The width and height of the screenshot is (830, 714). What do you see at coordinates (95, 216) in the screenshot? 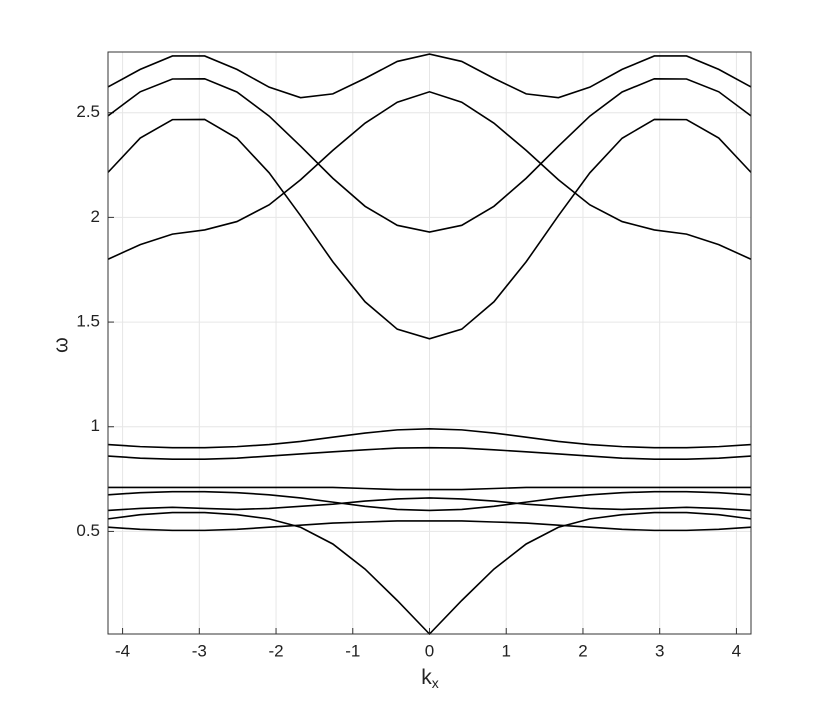
I see `y-tick-label: 2` at bounding box center [95, 216].